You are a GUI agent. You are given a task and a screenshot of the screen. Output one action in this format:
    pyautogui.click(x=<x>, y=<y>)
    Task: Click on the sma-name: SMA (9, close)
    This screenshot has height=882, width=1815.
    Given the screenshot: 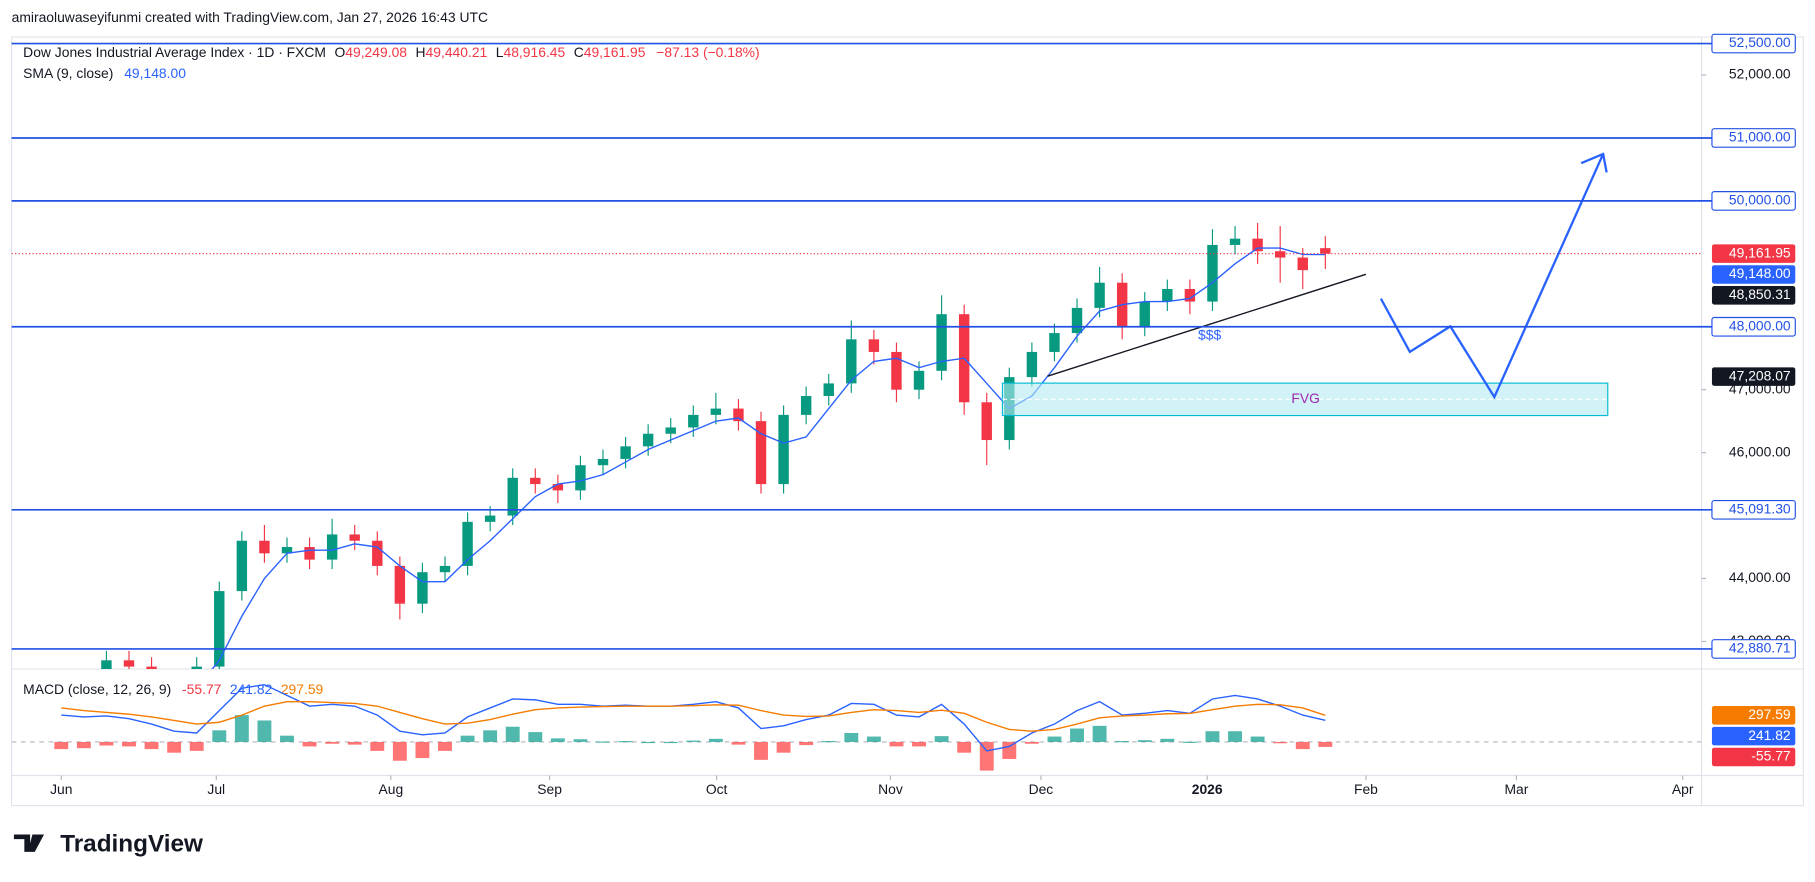 What is the action you would take?
    pyautogui.click(x=68, y=73)
    